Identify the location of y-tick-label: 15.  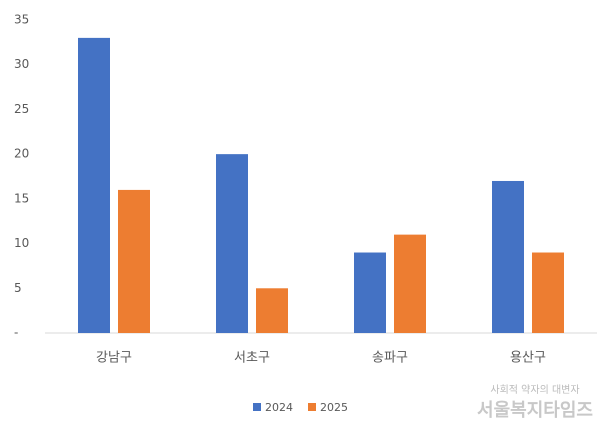
(21, 198).